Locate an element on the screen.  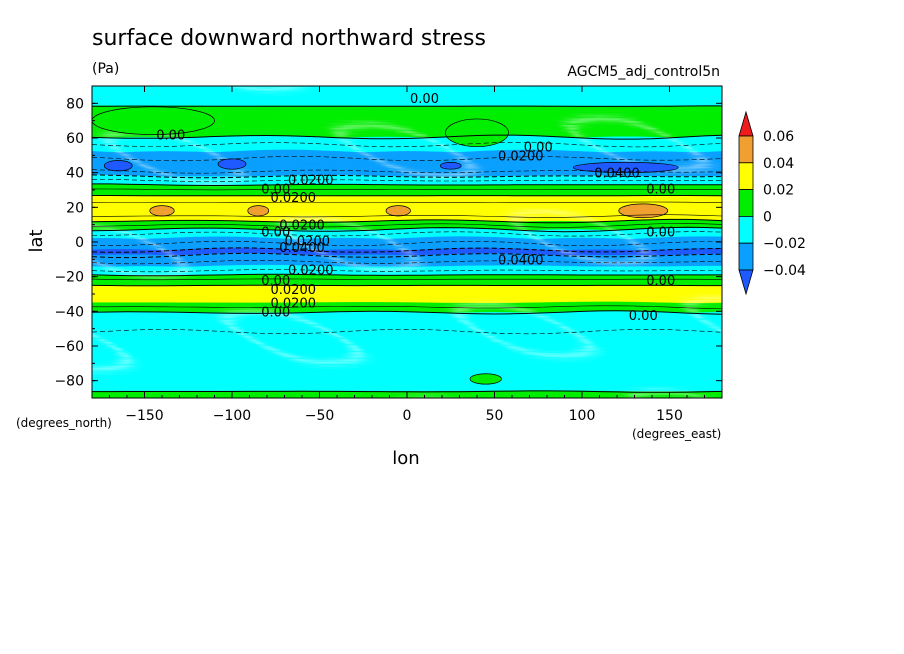
colorbar-label: −0.04 is located at coordinates (784, 271).